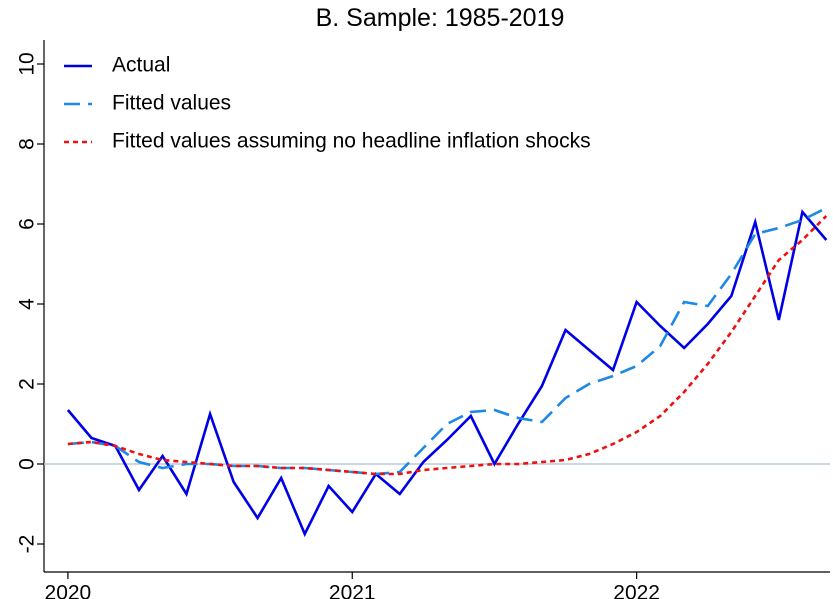  What do you see at coordinates (27, 63) in the screenshot?
I see `y-tick-label: 10` at bounding box center [27, 63].